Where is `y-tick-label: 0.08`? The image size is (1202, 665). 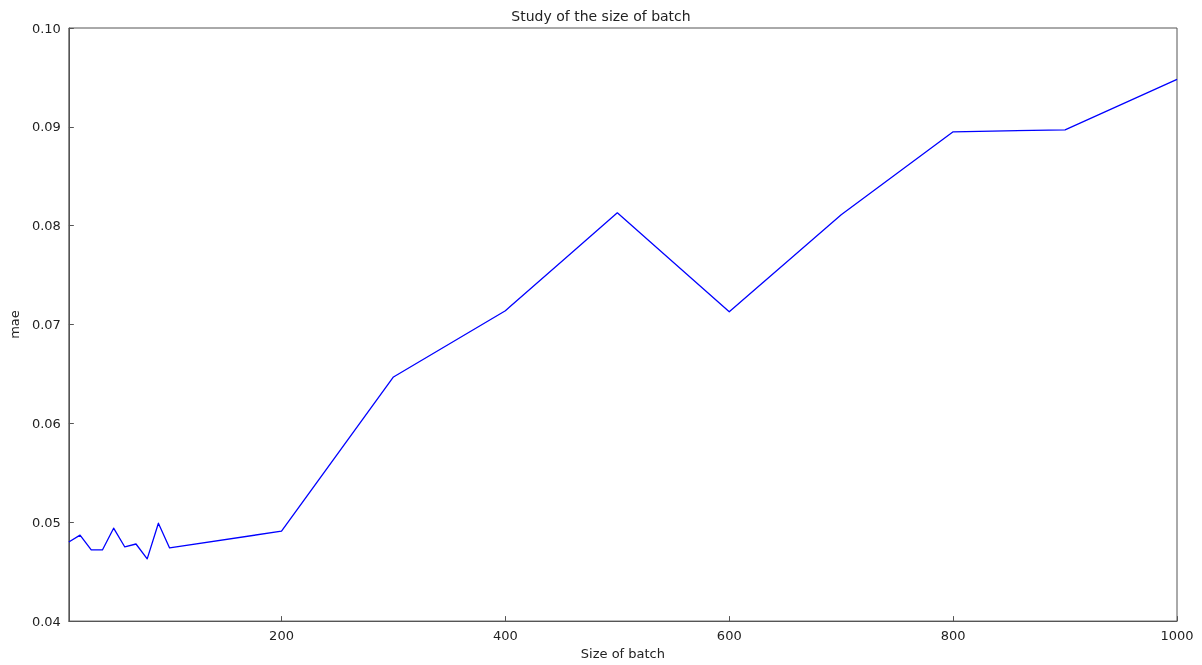 y-tick-label: 0.08 is located at coordinates (46, 226).